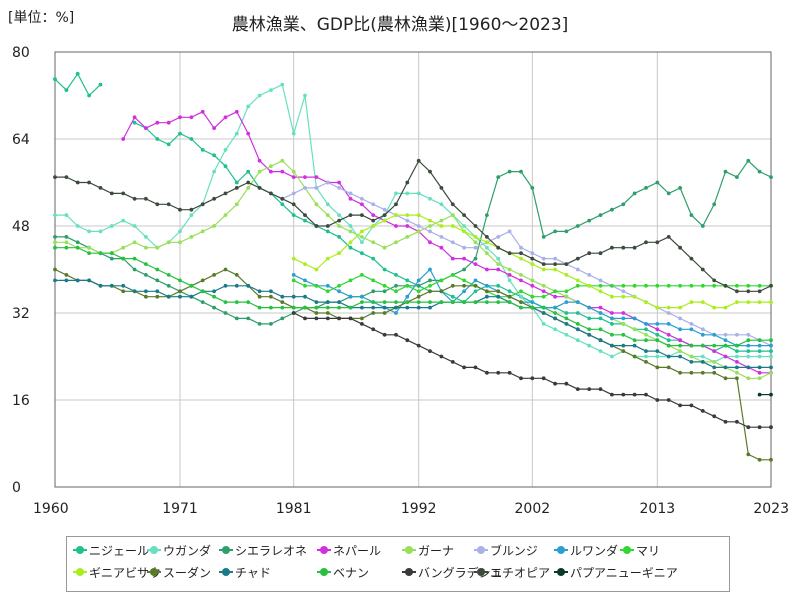 The height and width of the screenshot is (600, 800). I want to click on legend-item: エチオピア, so click(514, 572).